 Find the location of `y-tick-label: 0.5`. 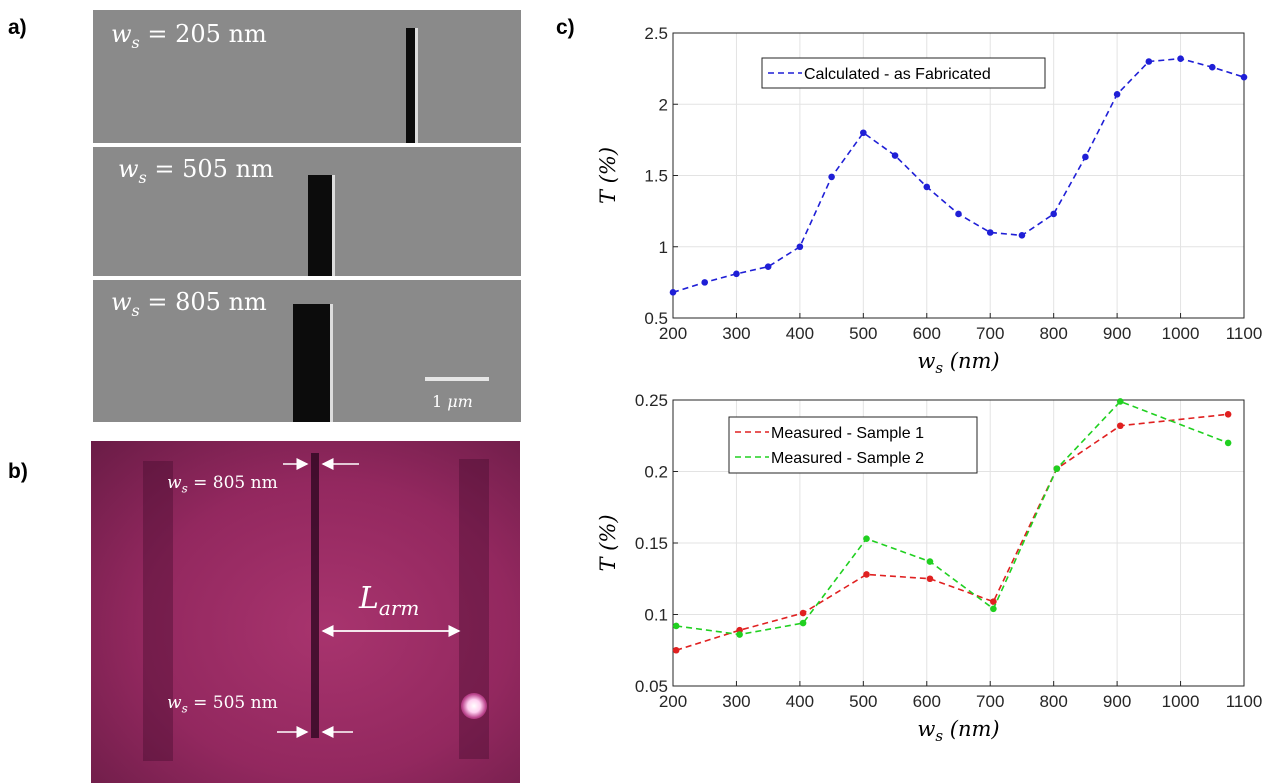

y-tick-label: 0.5 is located at coordinates (656, 318).